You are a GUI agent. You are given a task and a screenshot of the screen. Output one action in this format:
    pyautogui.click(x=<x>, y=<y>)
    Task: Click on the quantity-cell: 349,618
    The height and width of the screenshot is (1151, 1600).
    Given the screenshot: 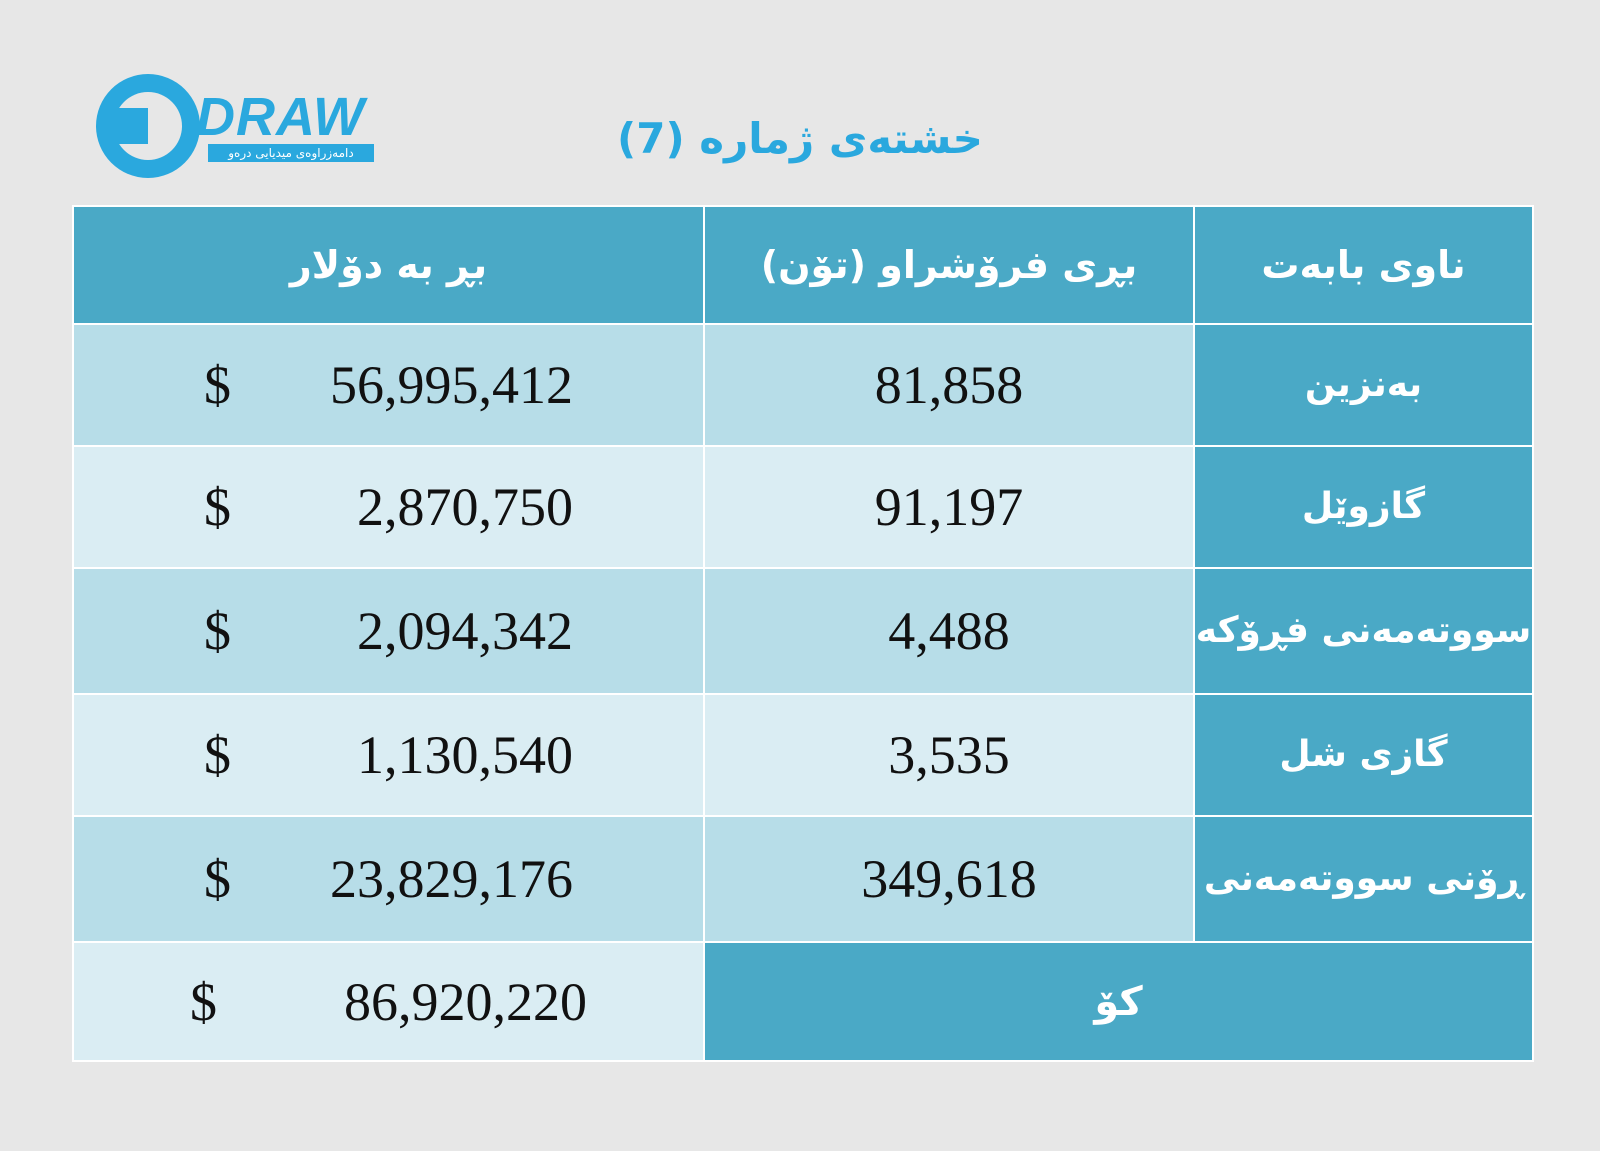 What is the action you would take?
    pyautogui.click(x=949, y=879)
    